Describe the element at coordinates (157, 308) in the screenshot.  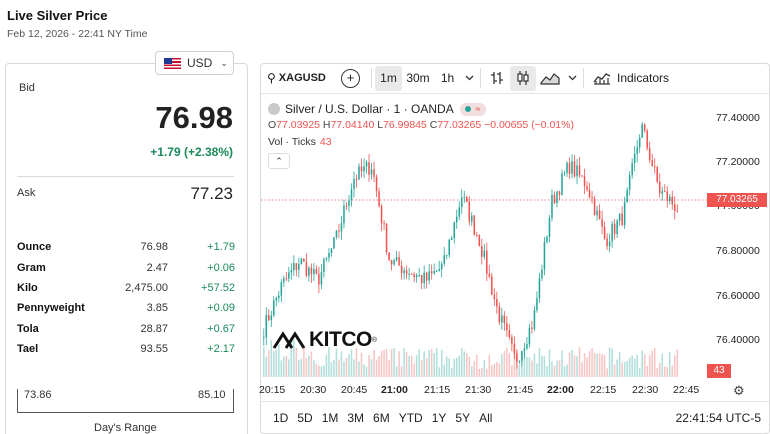
I see `unit-price: 3.85` at that location.